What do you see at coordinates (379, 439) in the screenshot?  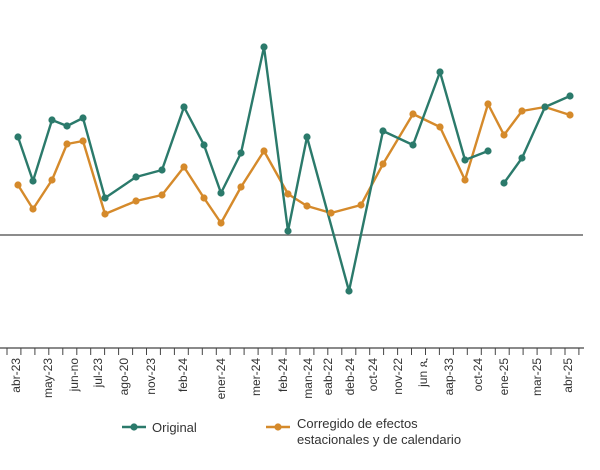 I see `legend-label-corrected-line-2: estacionales y de calendario` at bounding box center [379, 439].